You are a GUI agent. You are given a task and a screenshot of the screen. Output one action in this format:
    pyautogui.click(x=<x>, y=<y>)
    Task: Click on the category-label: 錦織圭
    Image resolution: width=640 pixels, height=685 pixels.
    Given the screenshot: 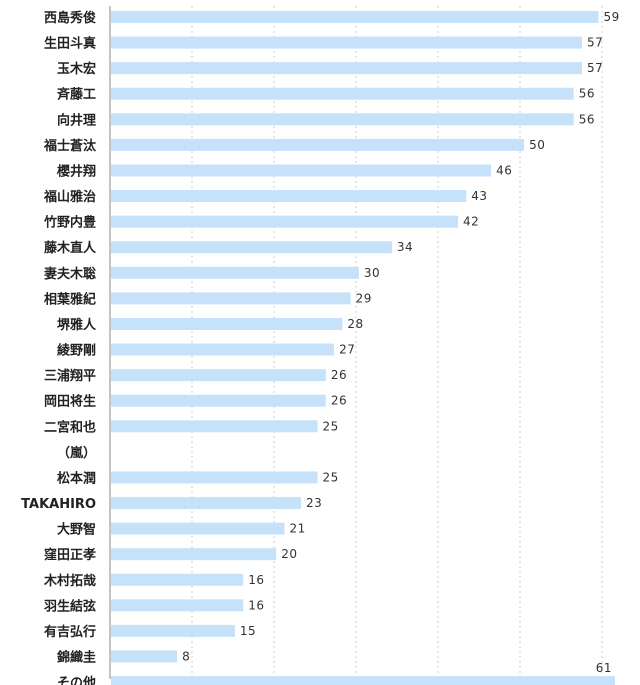 What is the action you would take?
    pyautogui.click(x=76, y=658)
    